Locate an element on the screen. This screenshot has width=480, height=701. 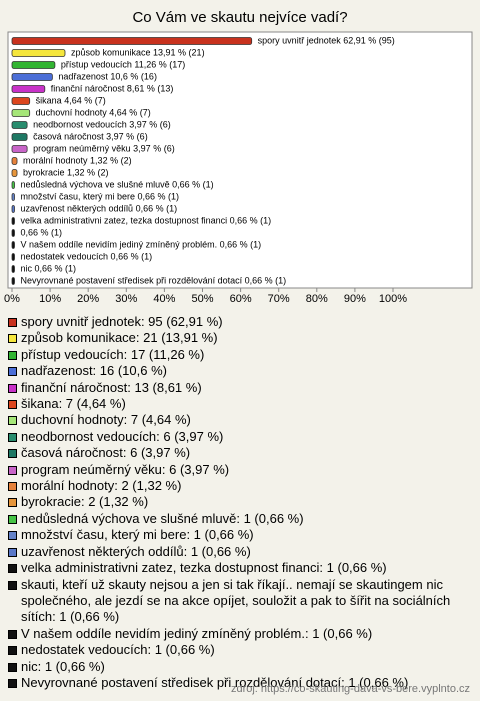
x-tick-label: 40% is located at coordinates (164, 299).